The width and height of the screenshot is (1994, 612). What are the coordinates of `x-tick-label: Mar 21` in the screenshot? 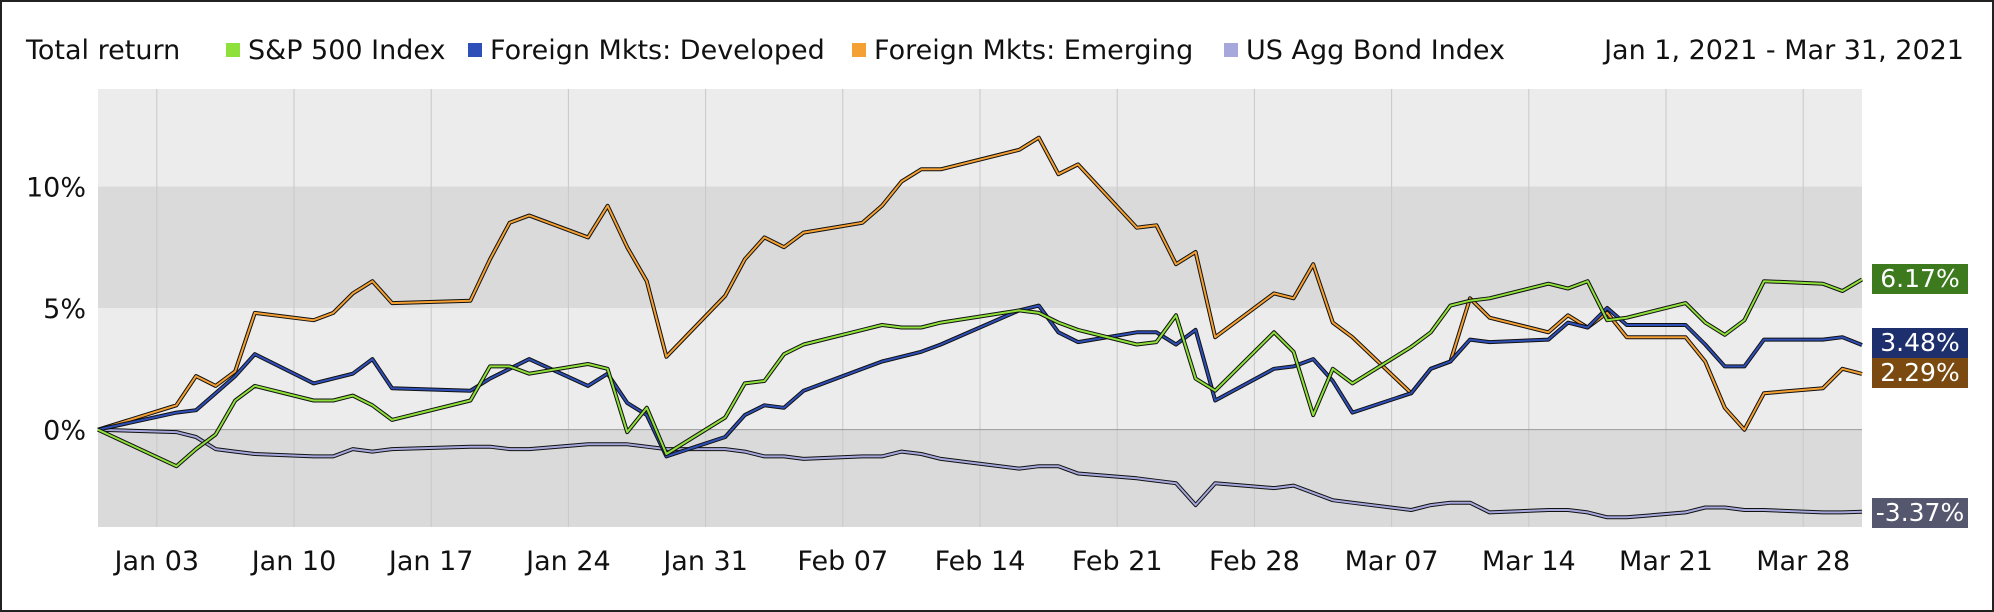 It's located at (1666, 561).